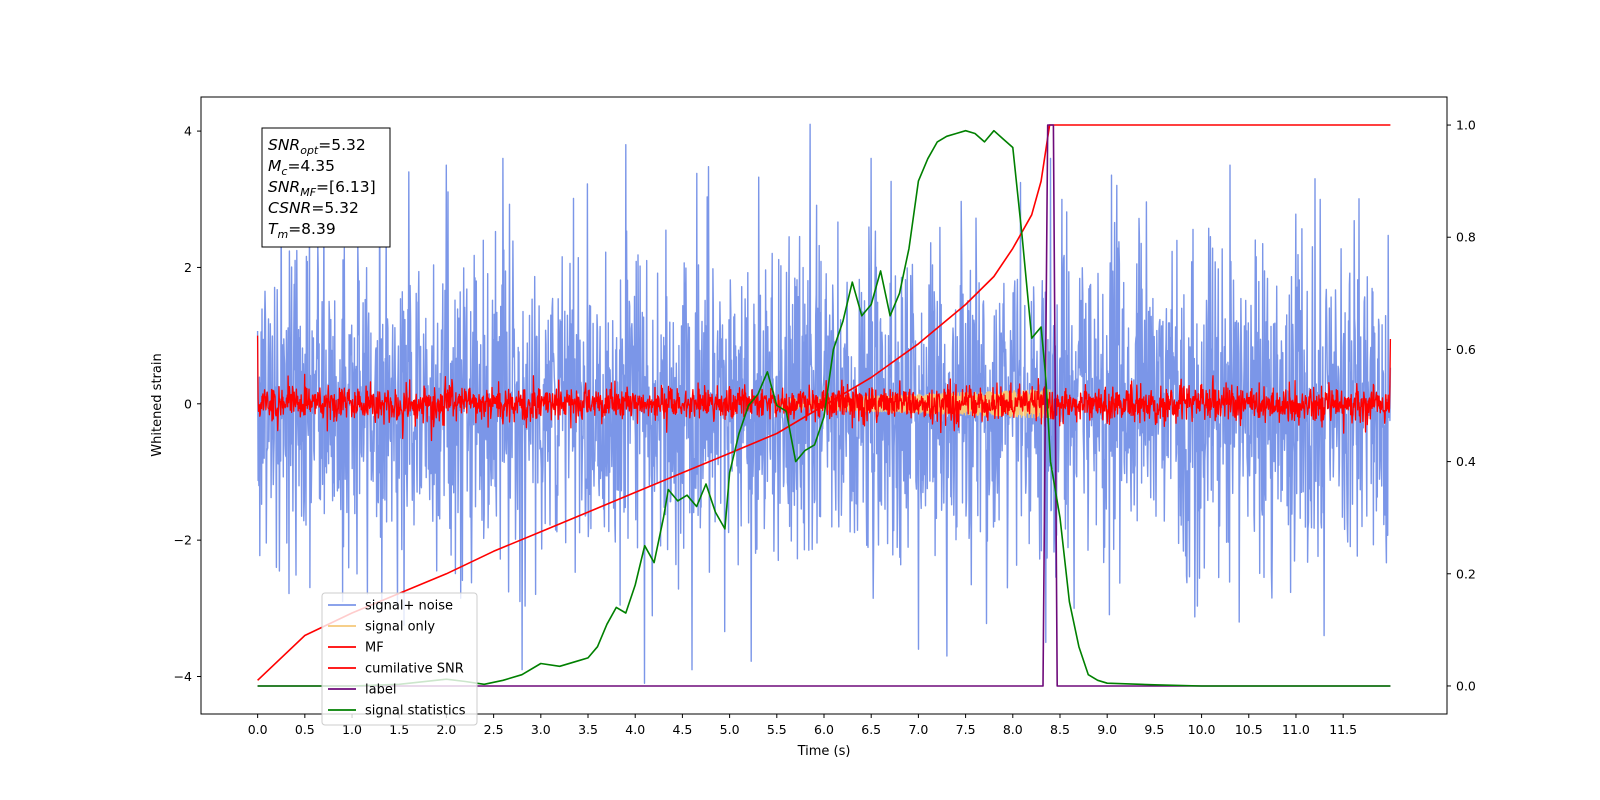 This screenshot has height=800, width=1600. I want to click on y-tick-label: 0, so click(188, 403).